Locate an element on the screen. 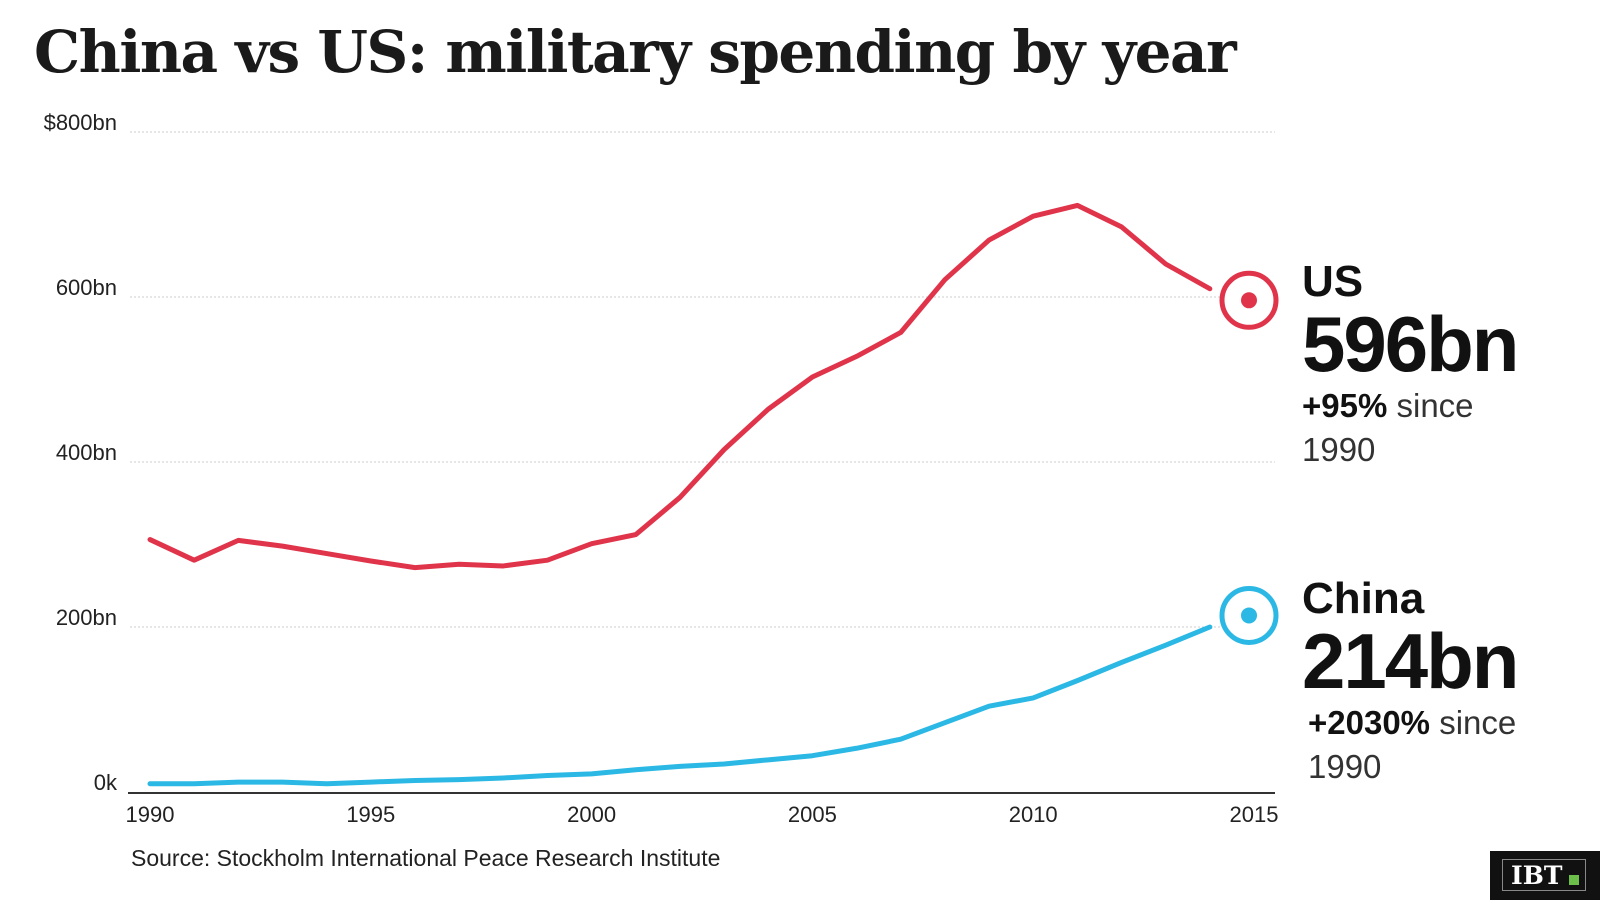 The height and width of the screenshot is (900, 1600). y-tick-label: 0k is located at coordinates (106, 782).